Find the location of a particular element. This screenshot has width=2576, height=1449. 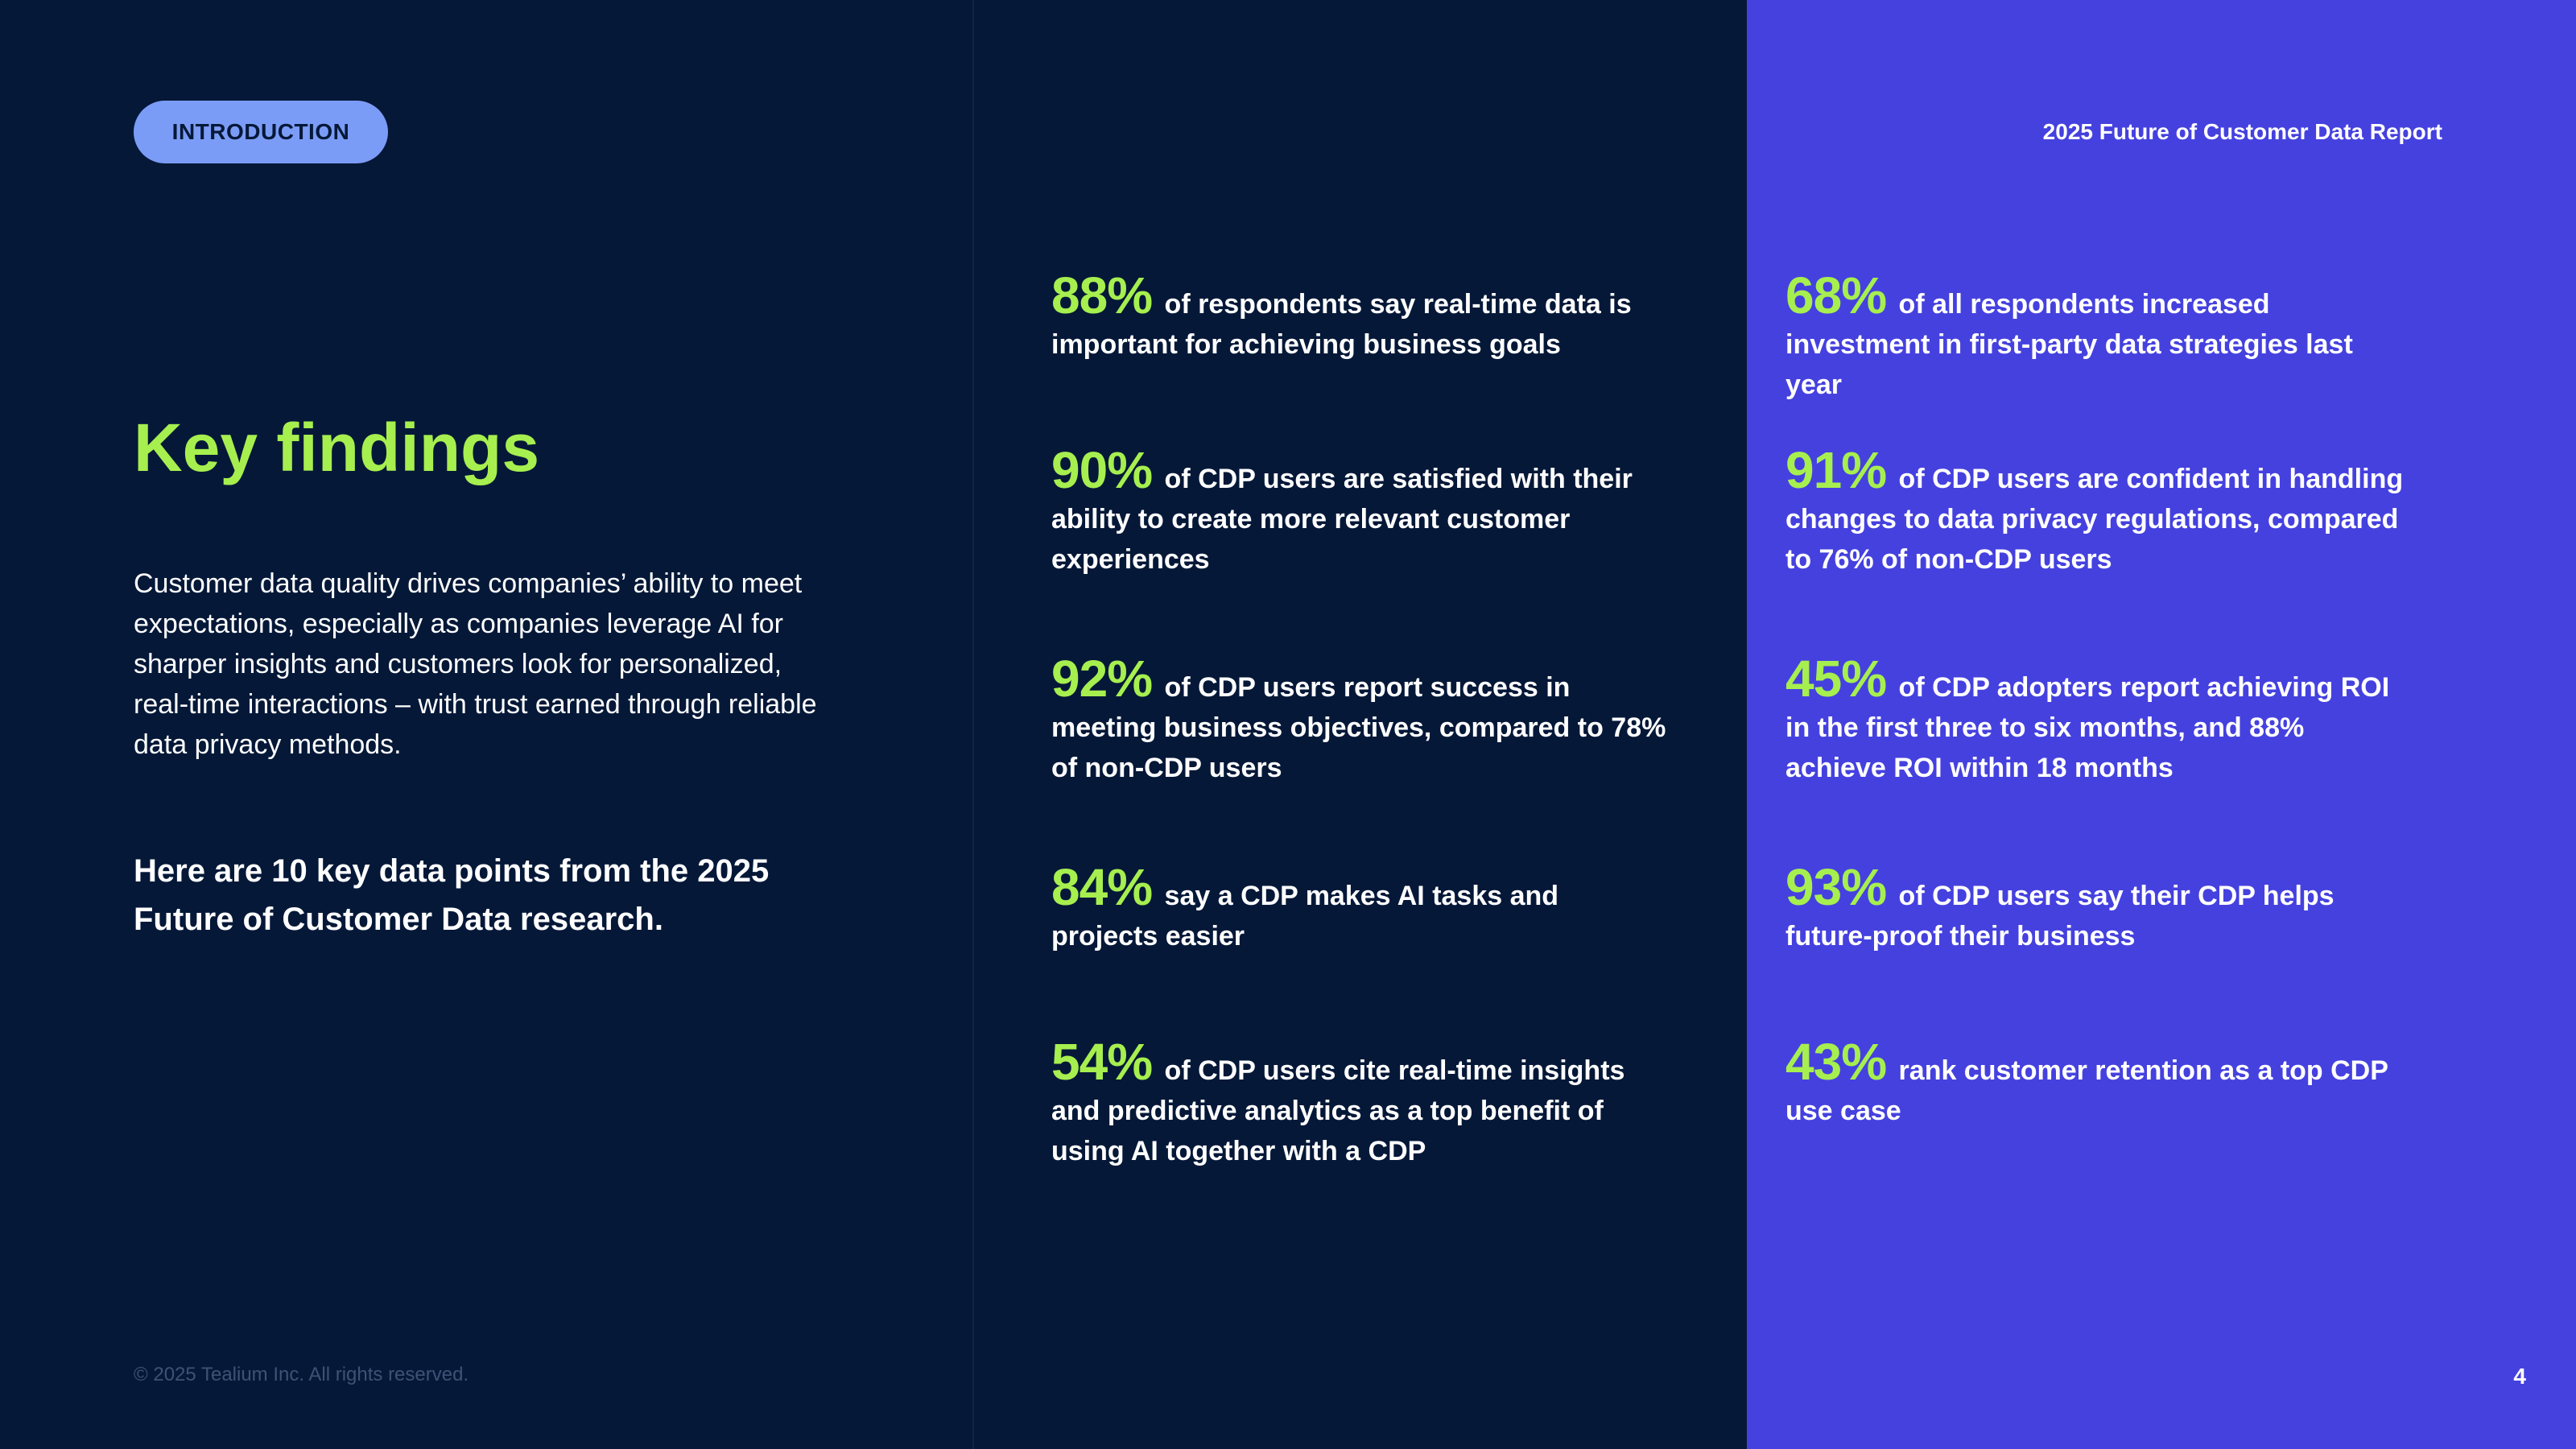

stat-percentage: 43% is located at coordinates (1836, 1062).